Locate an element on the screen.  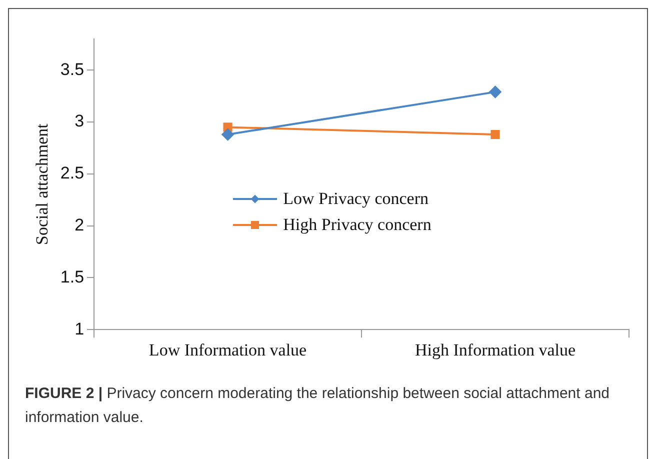
y-tick-label: 1 is located at coordinates (79, 328).